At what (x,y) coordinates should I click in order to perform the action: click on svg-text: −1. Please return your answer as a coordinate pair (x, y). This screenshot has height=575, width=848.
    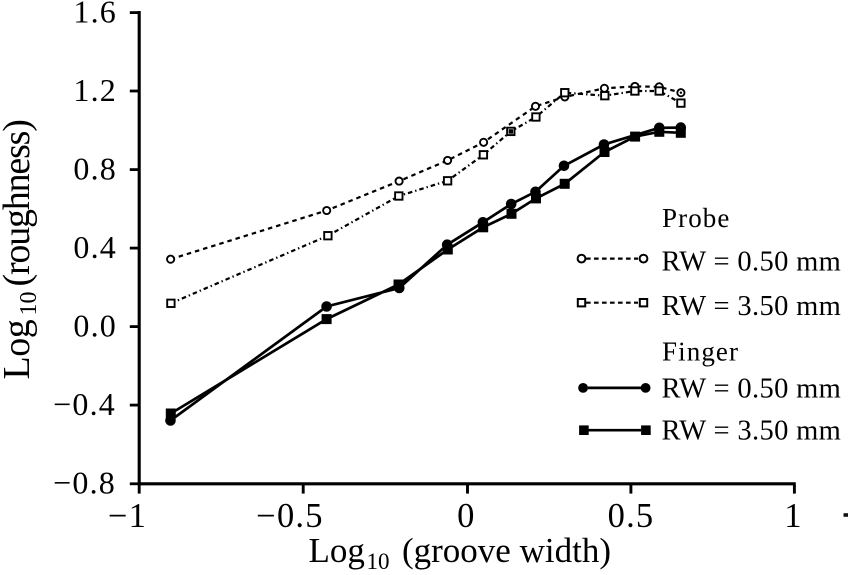
    Looking at the image, I should click on (127, 516).